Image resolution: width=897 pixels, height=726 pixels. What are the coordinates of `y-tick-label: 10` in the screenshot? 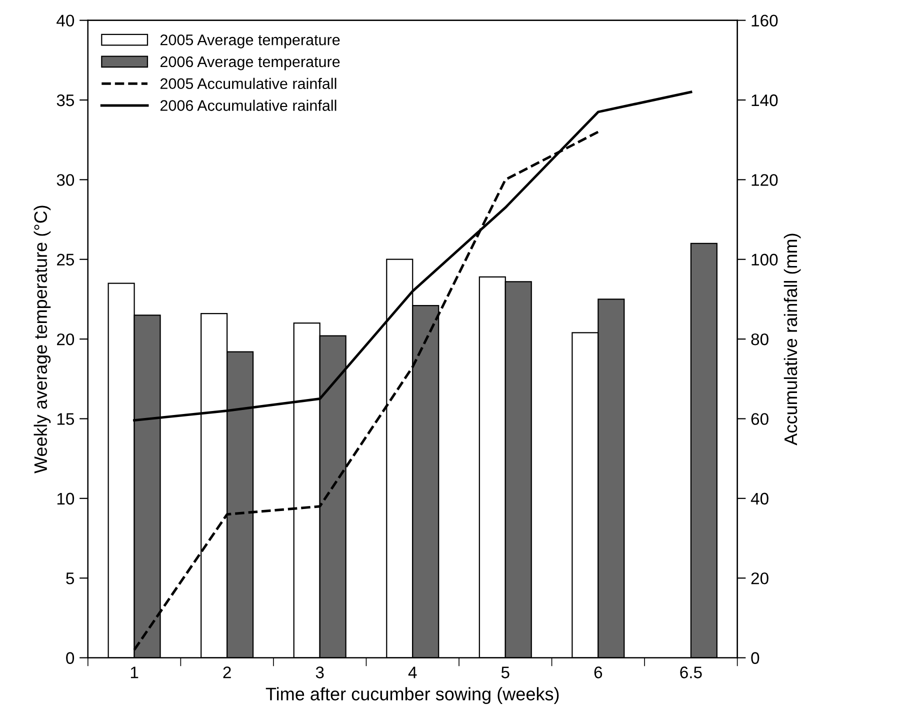 It's located at (65, 498).